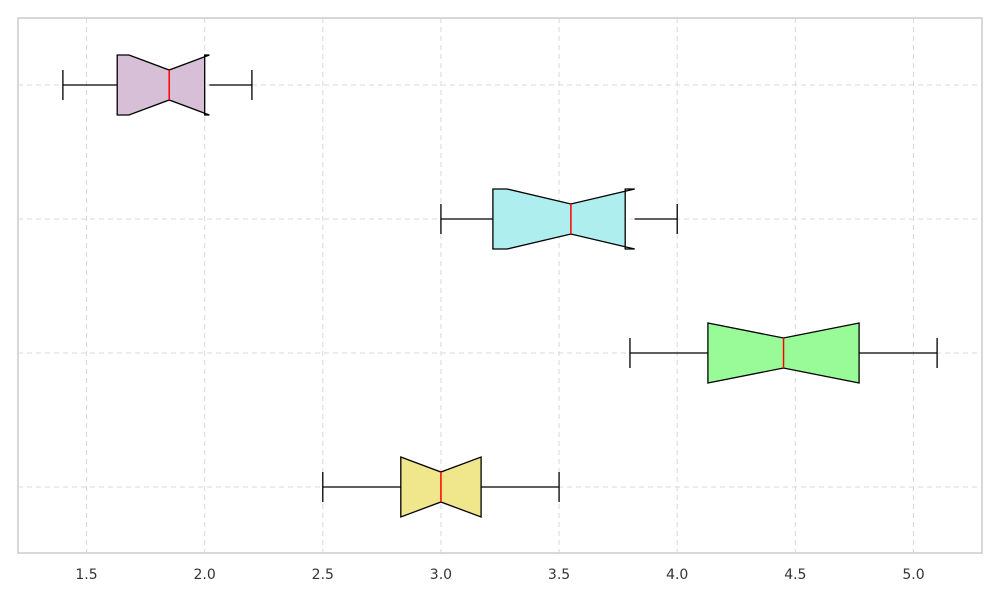 The height and width of the screenshot is (600, 1000). I want to click on x-tick-label: 4.5, so click(795, 575).